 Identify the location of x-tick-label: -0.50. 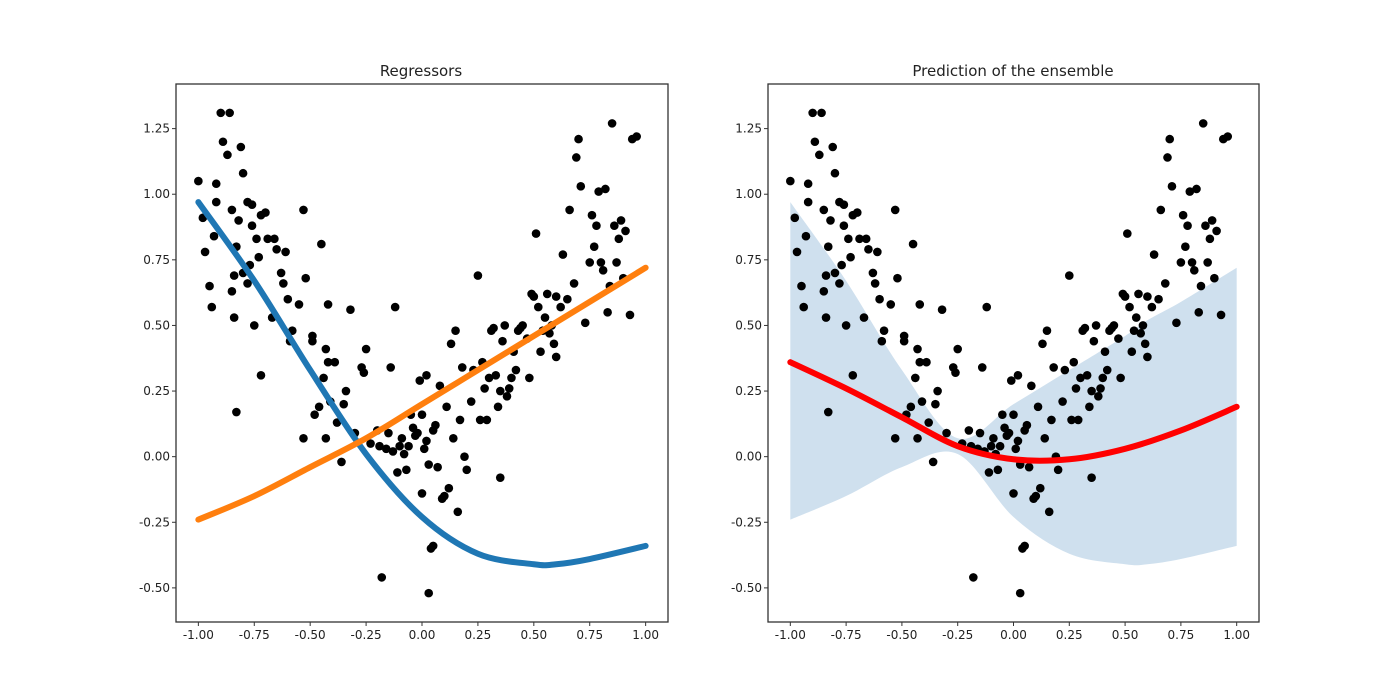
(310, 635).